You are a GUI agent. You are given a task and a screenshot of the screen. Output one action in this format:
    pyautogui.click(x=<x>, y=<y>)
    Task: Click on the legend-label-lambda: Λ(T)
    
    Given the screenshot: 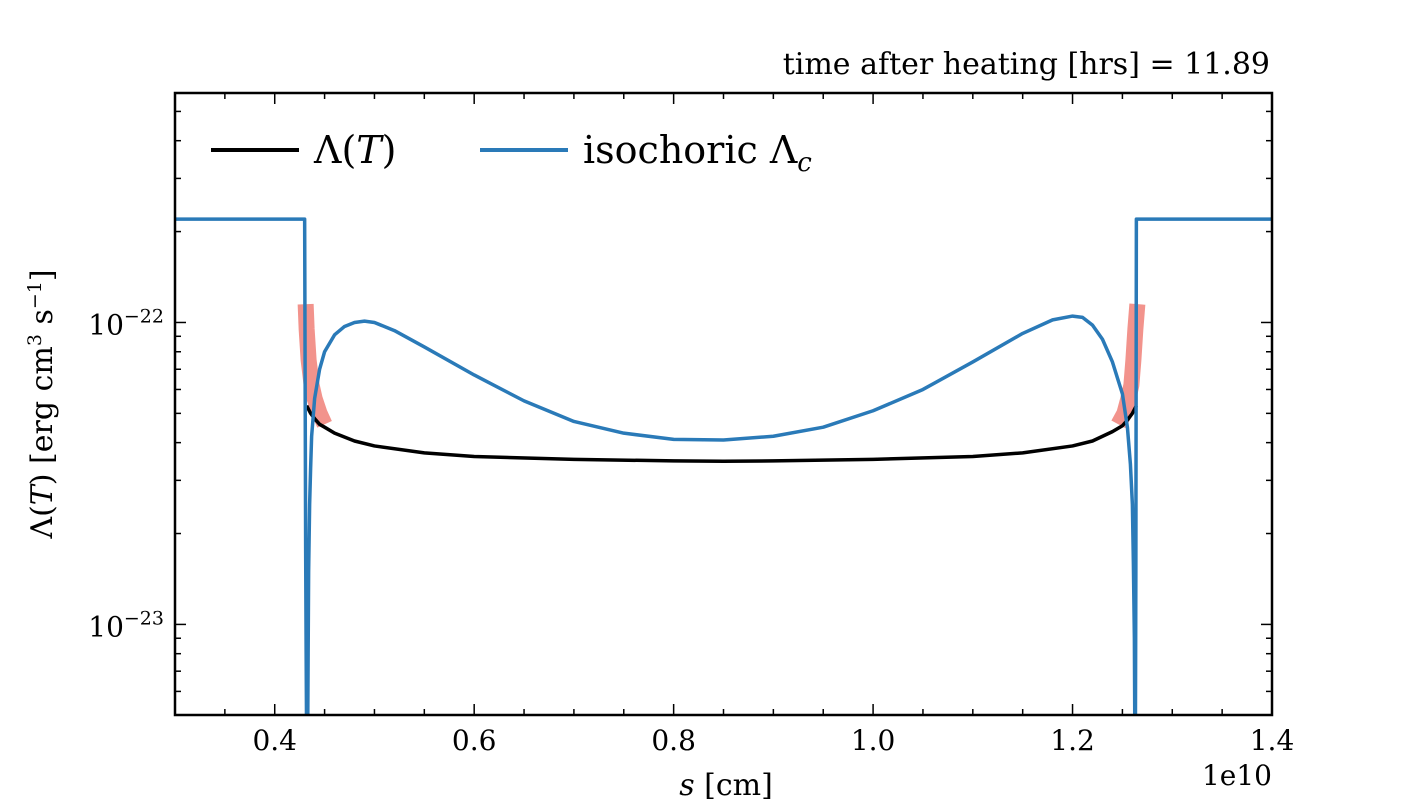 What is the action you would take?
    pyautogui.click(x=354, y=150)
    